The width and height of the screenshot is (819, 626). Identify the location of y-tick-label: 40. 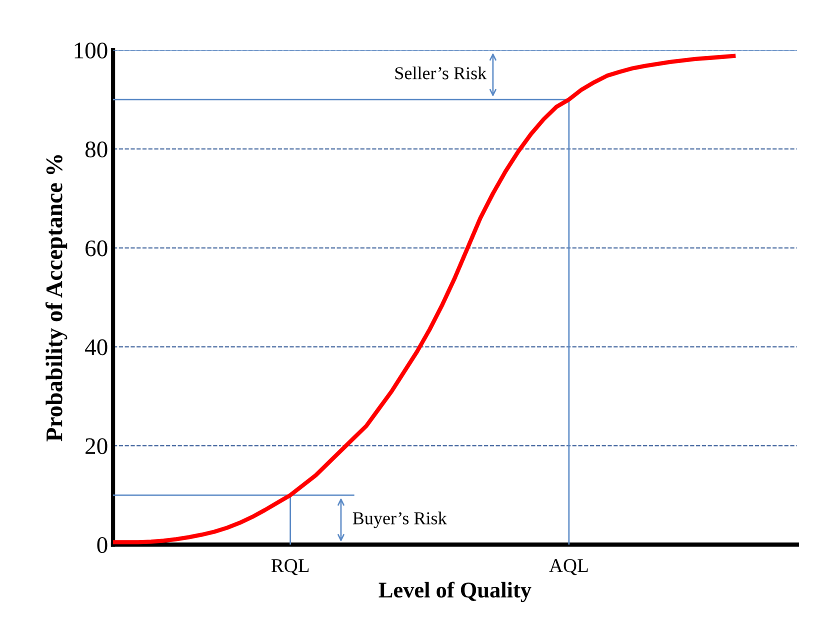
(96, 347).